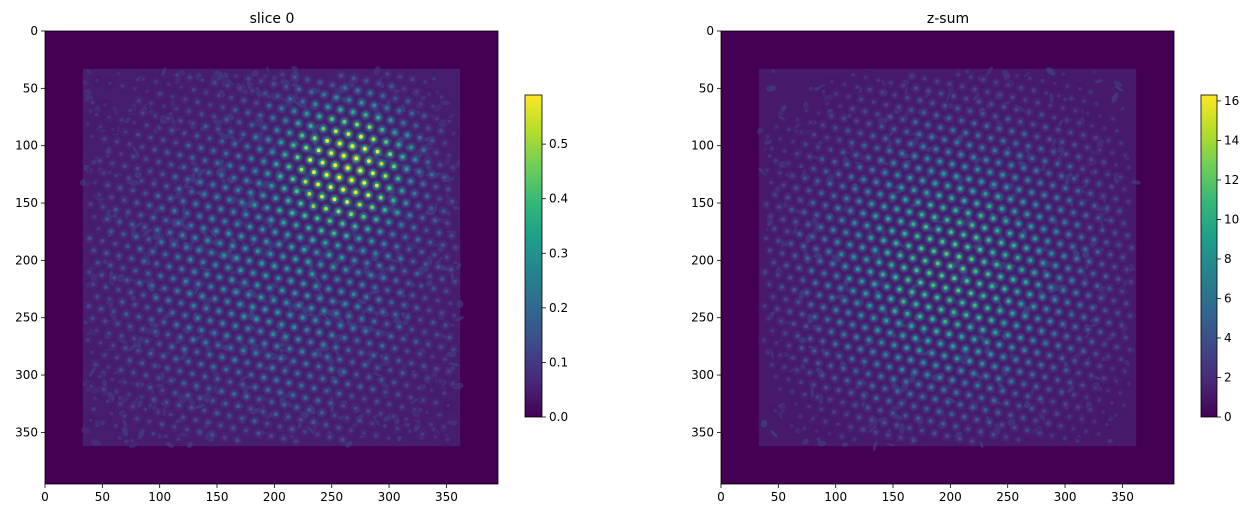  I want to click on y-tick-label: 150, so click(26, 203).